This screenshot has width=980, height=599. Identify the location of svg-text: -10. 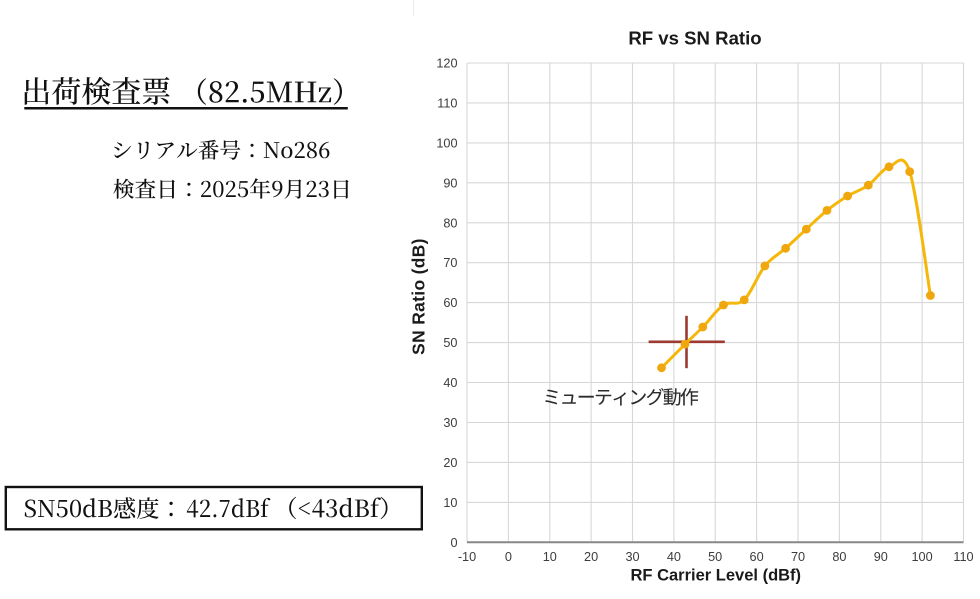
(467, 557).